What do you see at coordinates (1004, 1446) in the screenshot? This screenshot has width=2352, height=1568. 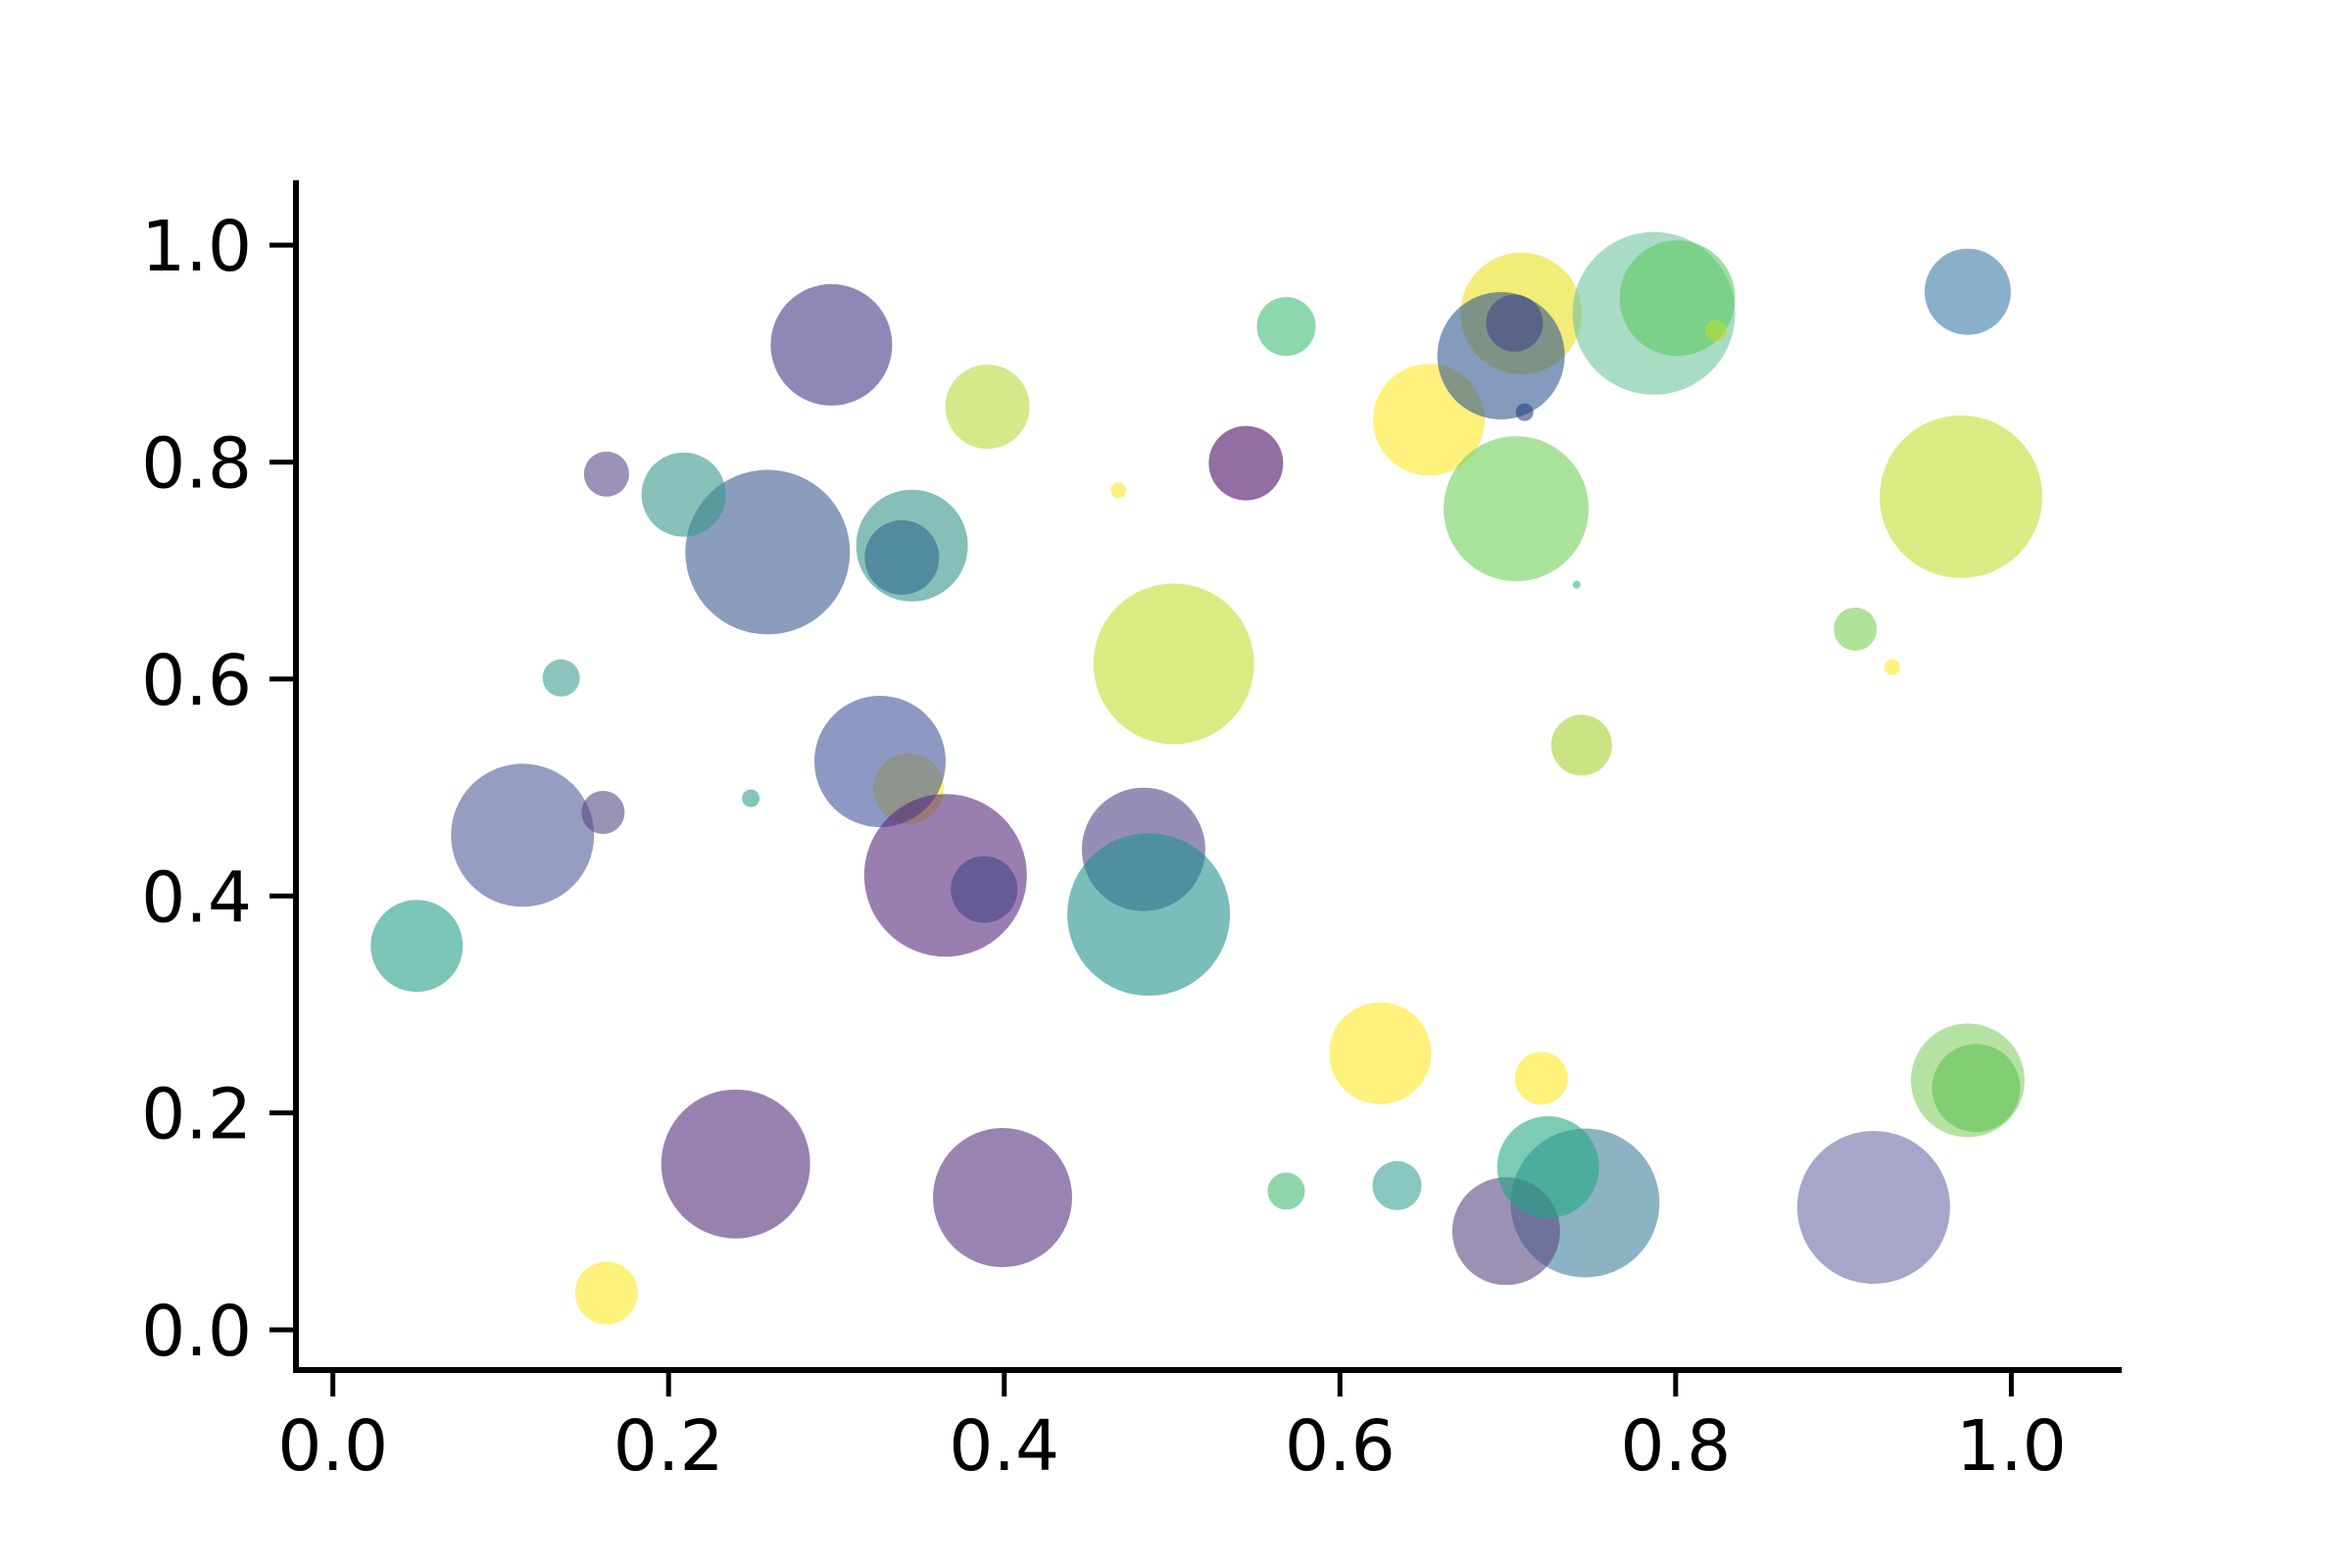 I see `x-tick-label: 0.4` at bounding box center [1004, 1446].